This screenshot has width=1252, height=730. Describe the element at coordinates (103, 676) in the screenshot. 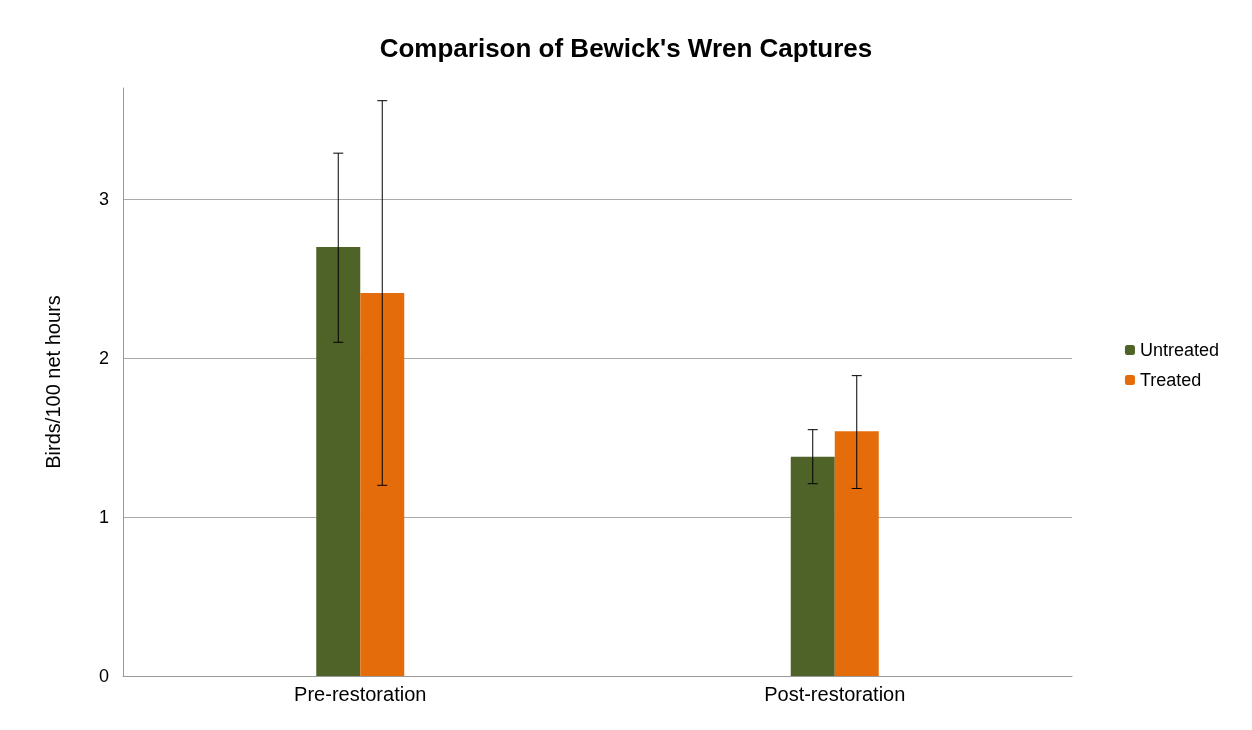

I see `y-tick-label: 0` at that location.